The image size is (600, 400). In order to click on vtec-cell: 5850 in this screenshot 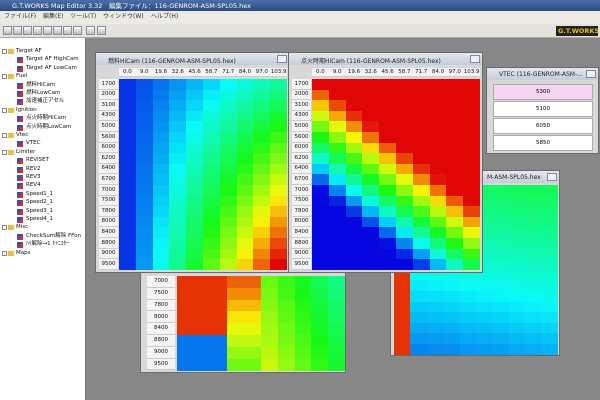, I will do `click(543, 143)`.